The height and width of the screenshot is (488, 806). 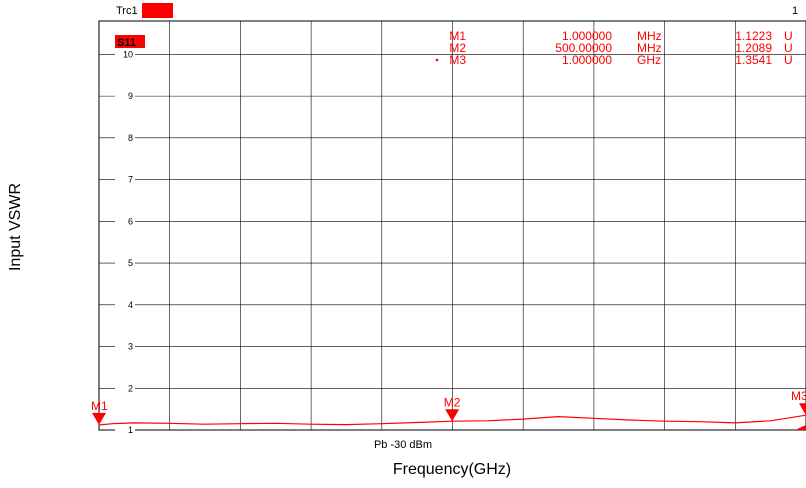 I want to click on marker-glyphs: M1 M2 M3, so click(x=448, y=409).